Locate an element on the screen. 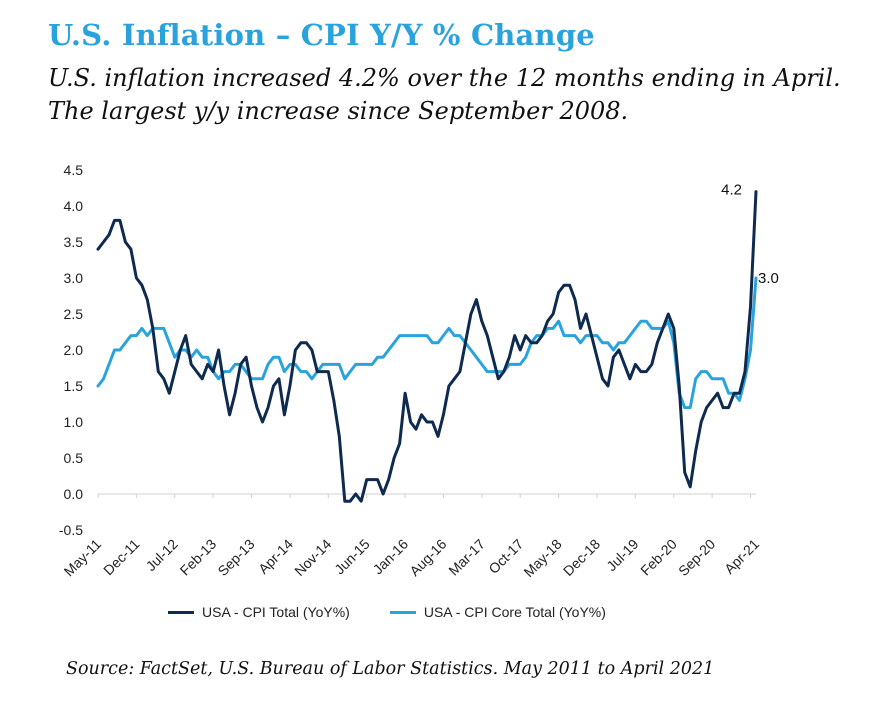 This screenshot has height=706, width=896. y-tick-label: 4.0 is located at coordinates (74, 206).